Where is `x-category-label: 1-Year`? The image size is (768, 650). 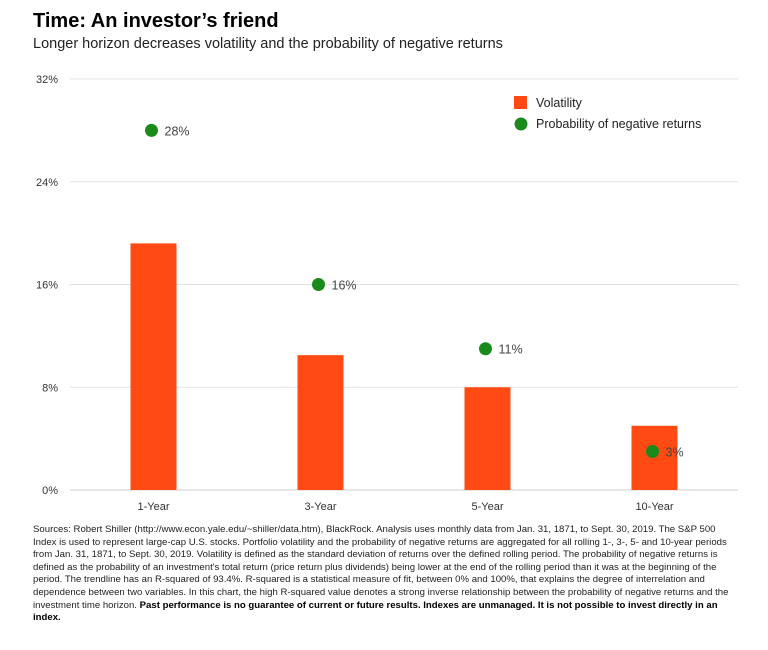 x-category-label: 1-Year is located at coordinates (153, 507).